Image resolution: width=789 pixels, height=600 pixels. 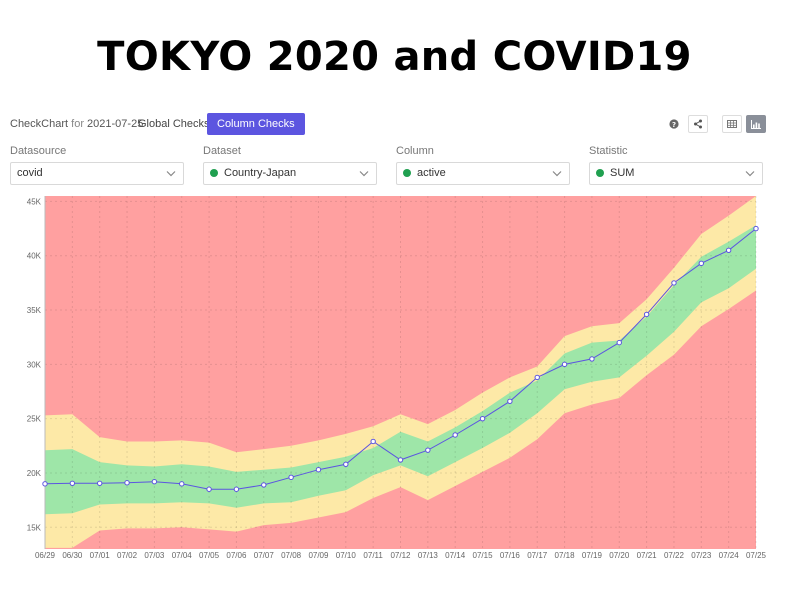 I want to click on datasource-value: covid, so click(x=30, y=173).